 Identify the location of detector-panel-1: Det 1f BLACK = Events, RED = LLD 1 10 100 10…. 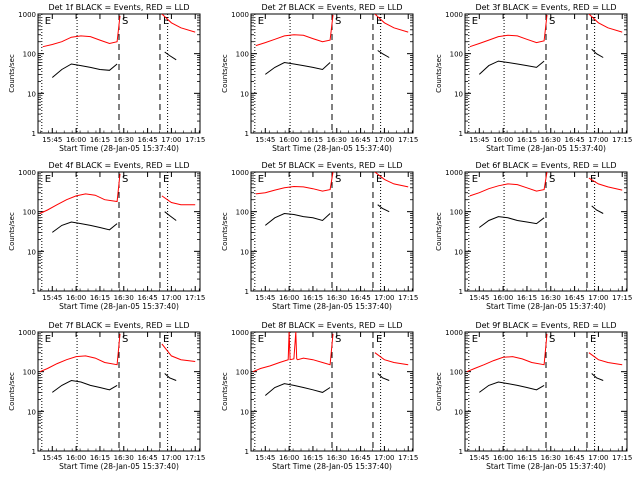
(106, 78).